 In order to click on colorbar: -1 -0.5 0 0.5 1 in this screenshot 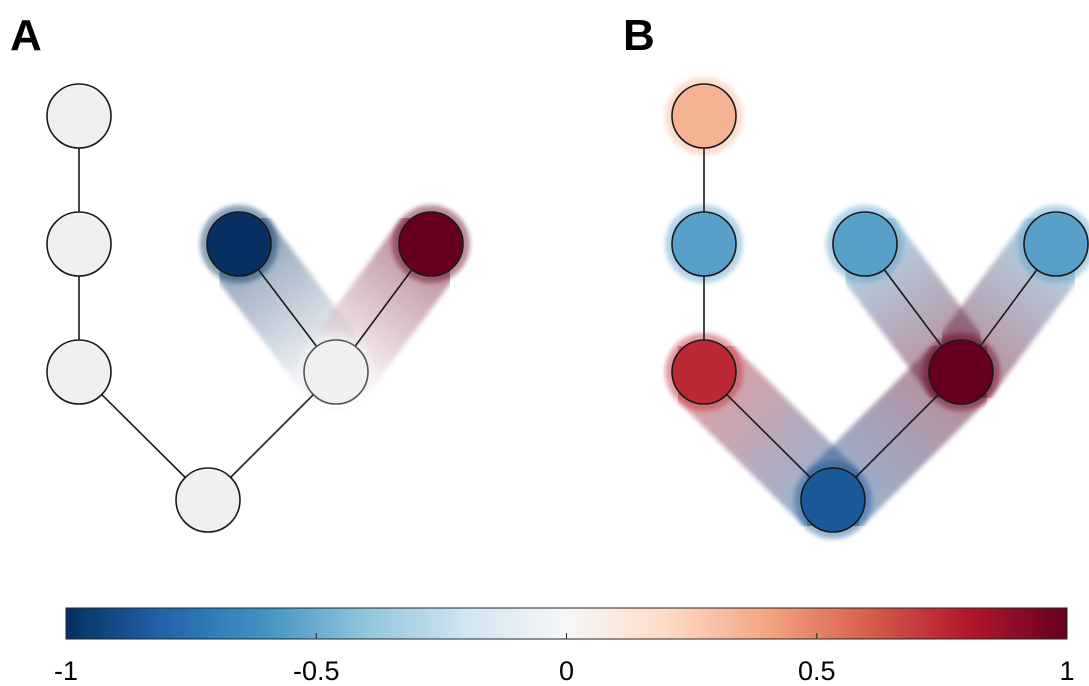, I will do `click(564, 646)`.